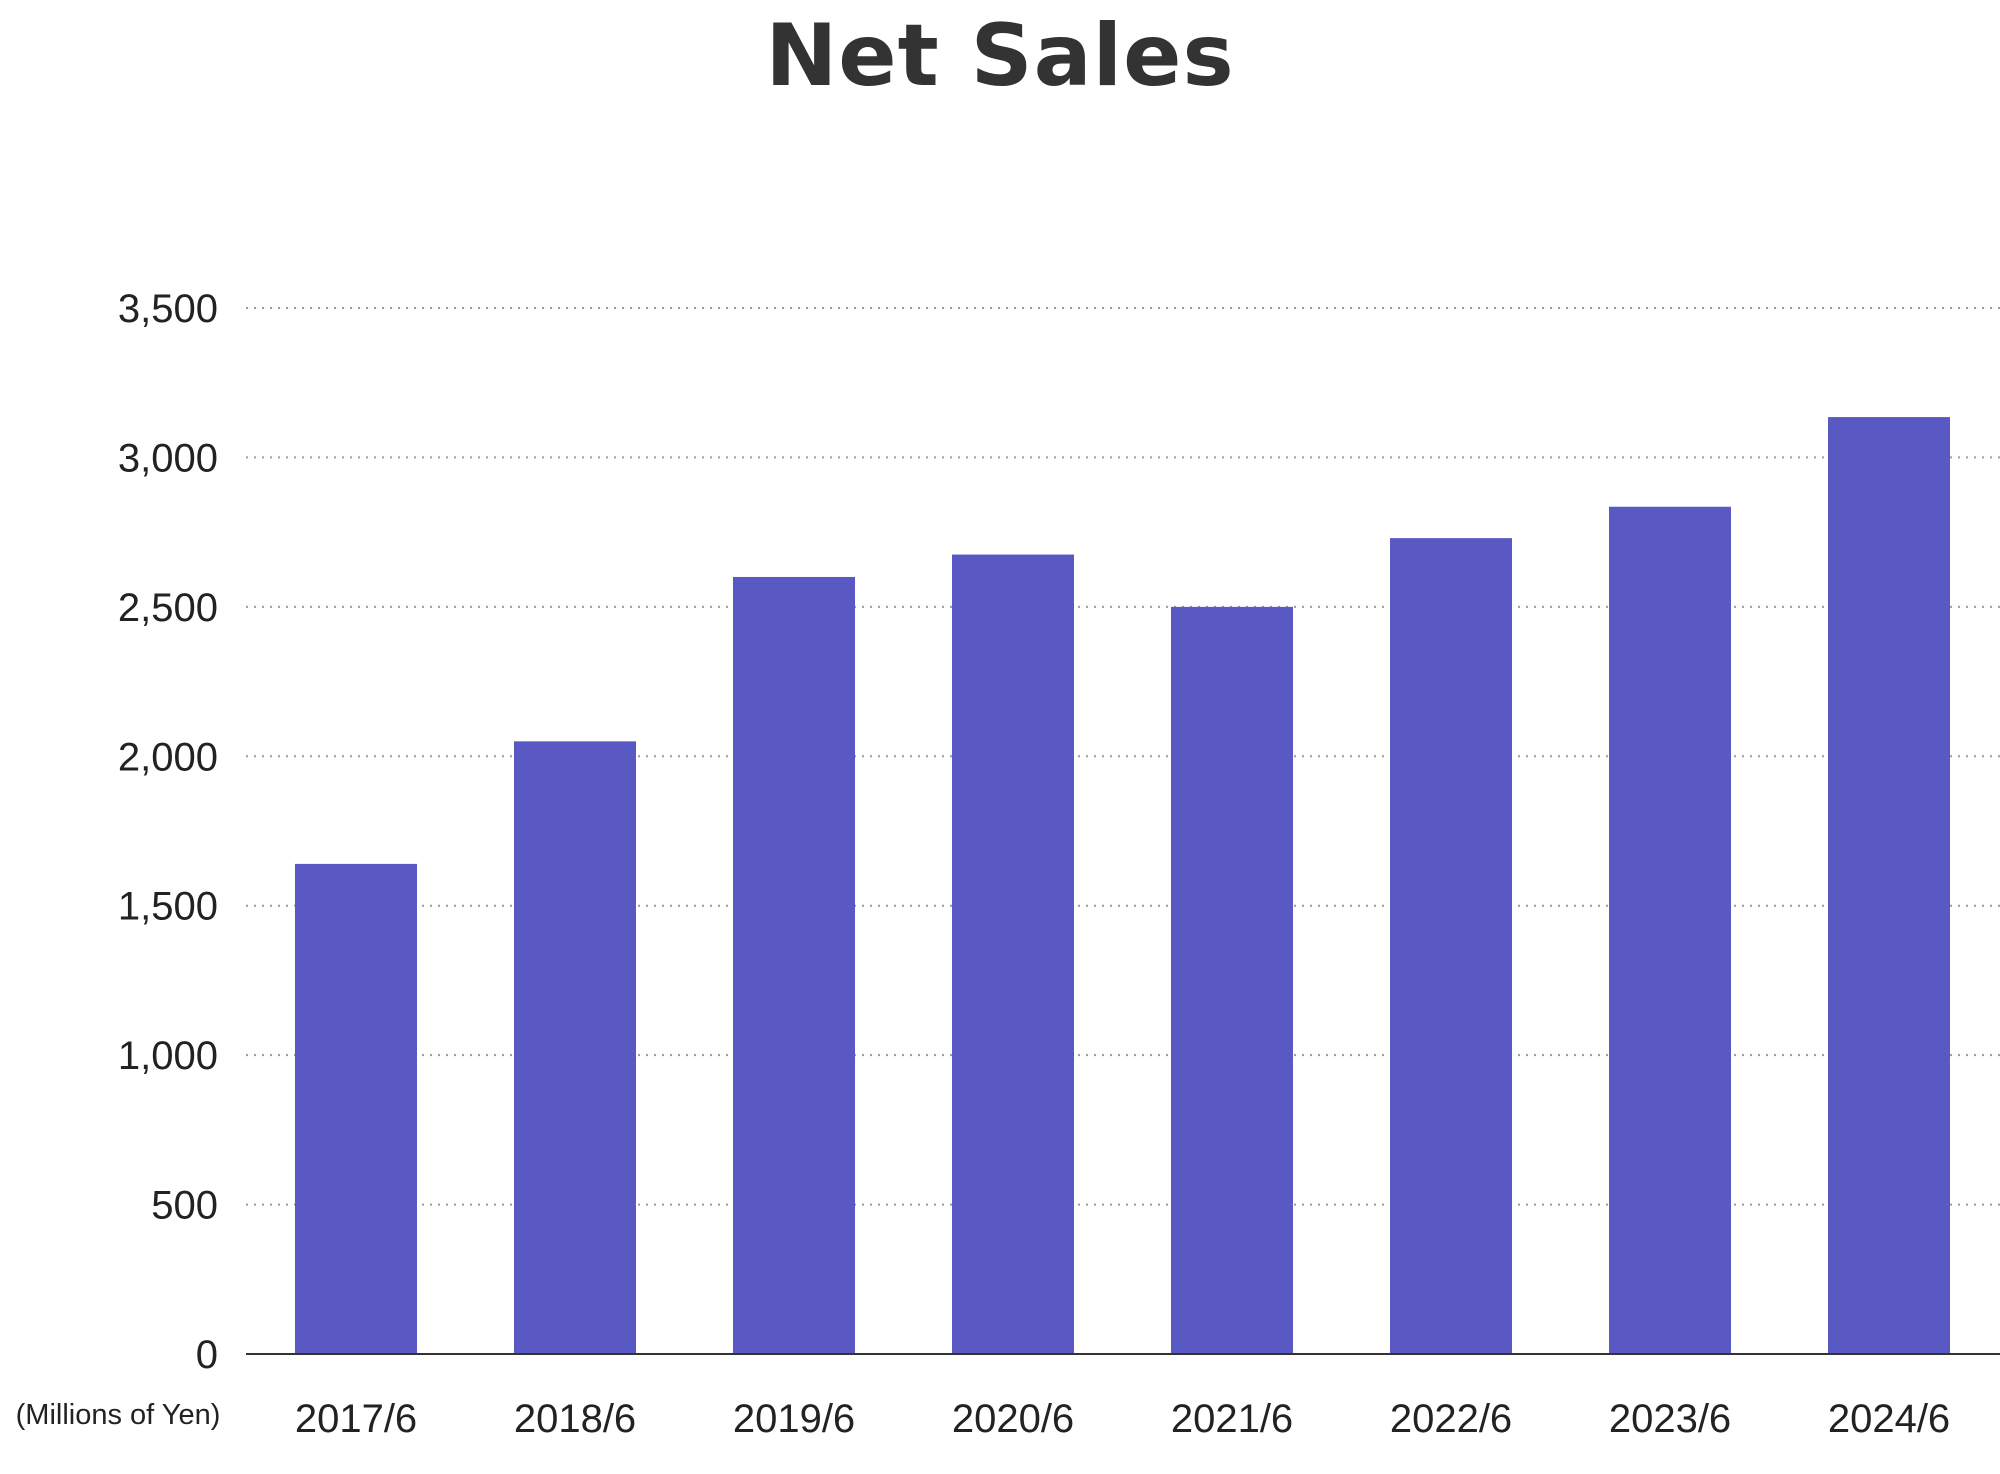 The height and width of the screenshot is (1474, 2000). Describe the element at coordinates (356, 1419) in the screenshot. I see `x-tick-label: 2017/6` at that location.